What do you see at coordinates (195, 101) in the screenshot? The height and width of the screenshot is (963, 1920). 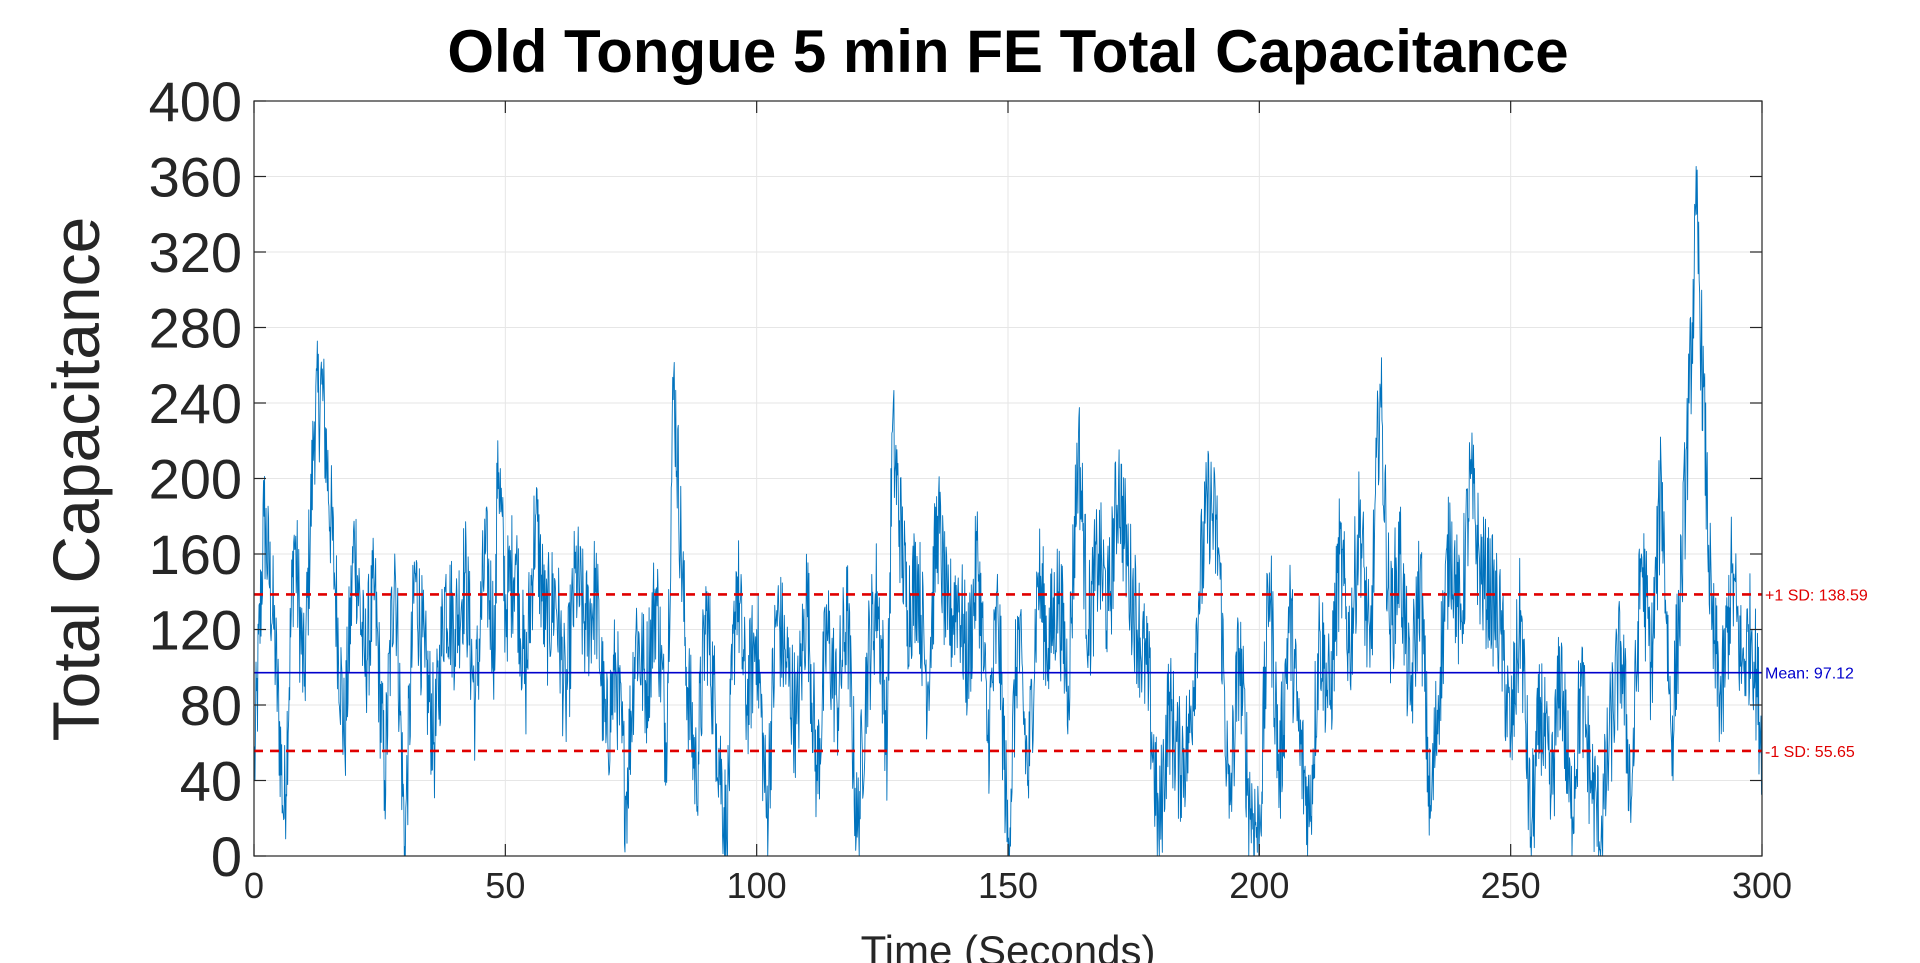 I see `y-tick-label: 400` at bounding box center [195, 101].